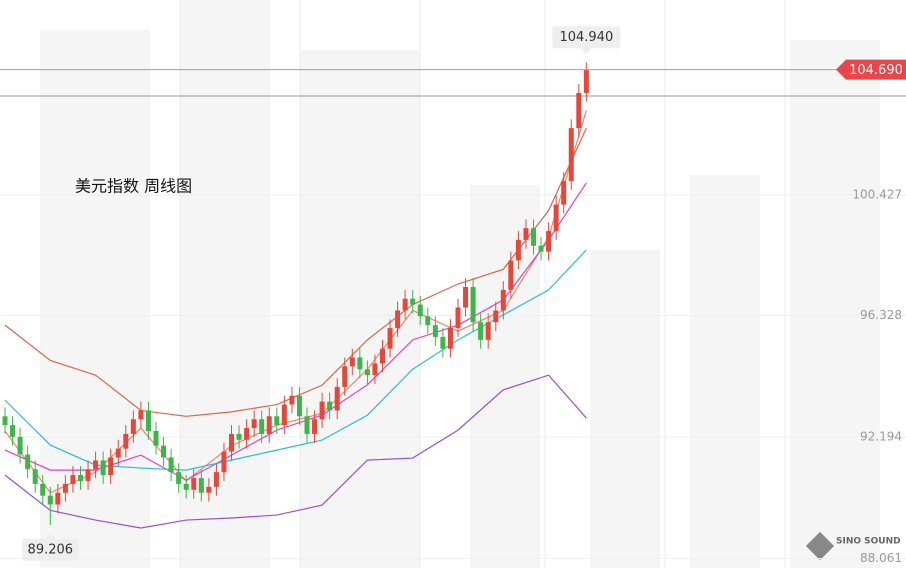  I want to click on y-tick-label: 88.061, so click(881, 558).